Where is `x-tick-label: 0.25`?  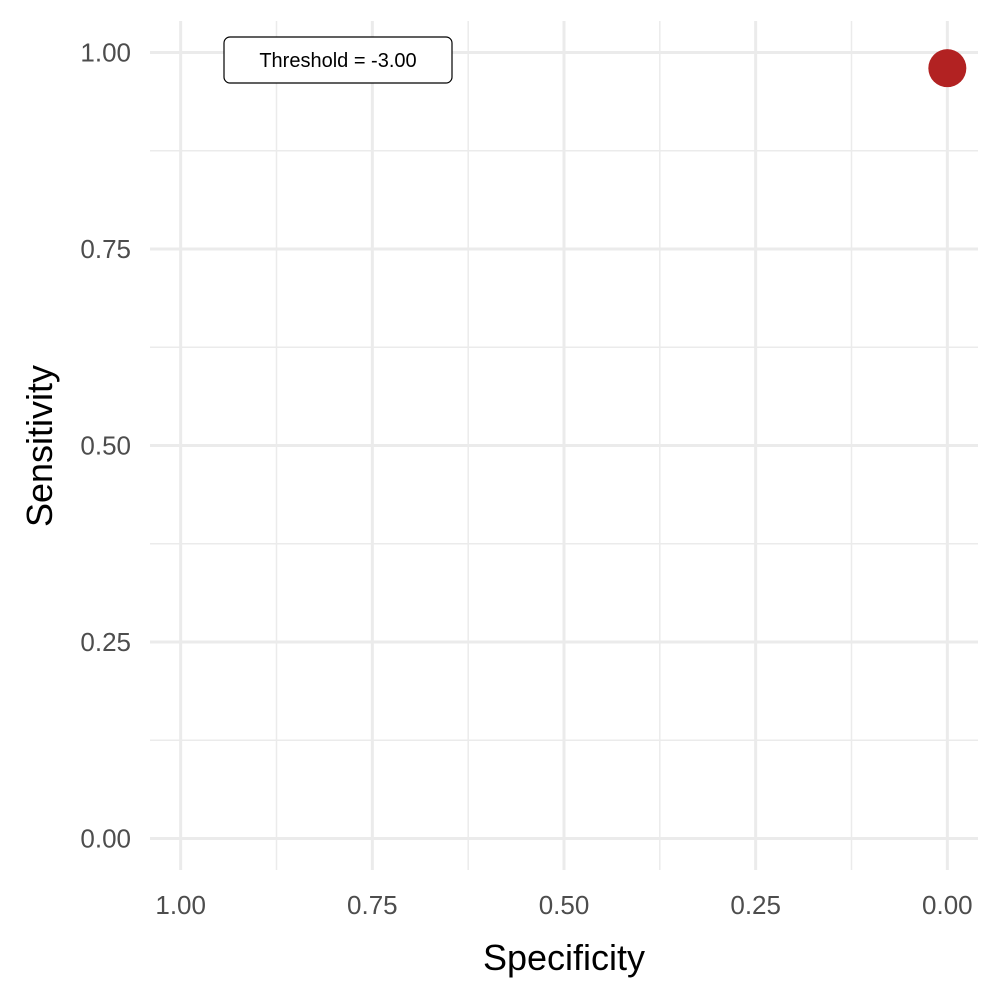
x-tick-label: 0.25 is located at coordinates (755, 905).